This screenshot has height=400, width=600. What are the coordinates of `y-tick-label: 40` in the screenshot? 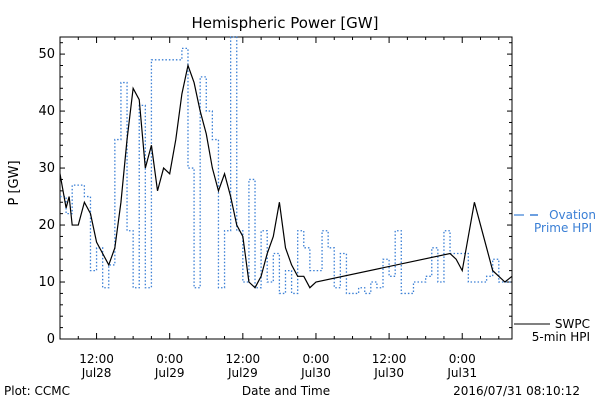 It's located at (46, 111).